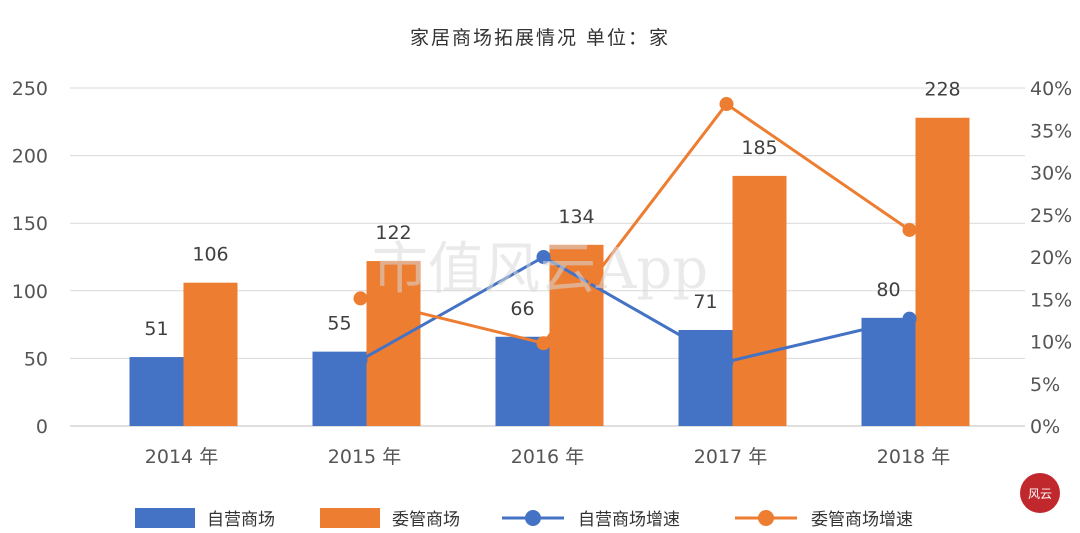 This screenshot has width=1080, height=533. Describe the element at coordinates (942, 90) in the screenshot. I see `bar-value-label: 228` at that location.